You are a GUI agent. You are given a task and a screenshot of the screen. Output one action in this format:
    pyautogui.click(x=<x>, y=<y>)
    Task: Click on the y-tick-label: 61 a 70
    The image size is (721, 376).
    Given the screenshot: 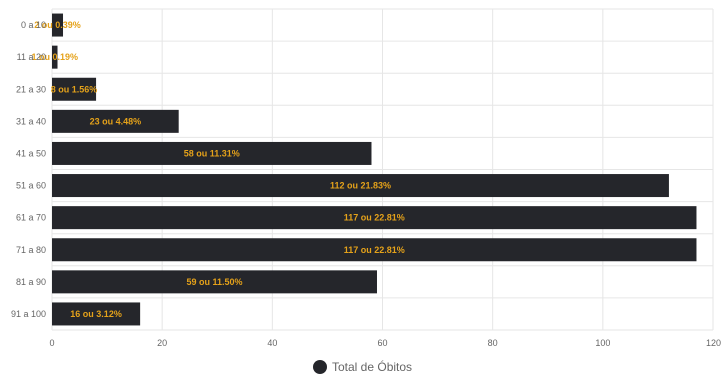 What is the action you would take?
    pyautogui.click(x=31, y=218)
    